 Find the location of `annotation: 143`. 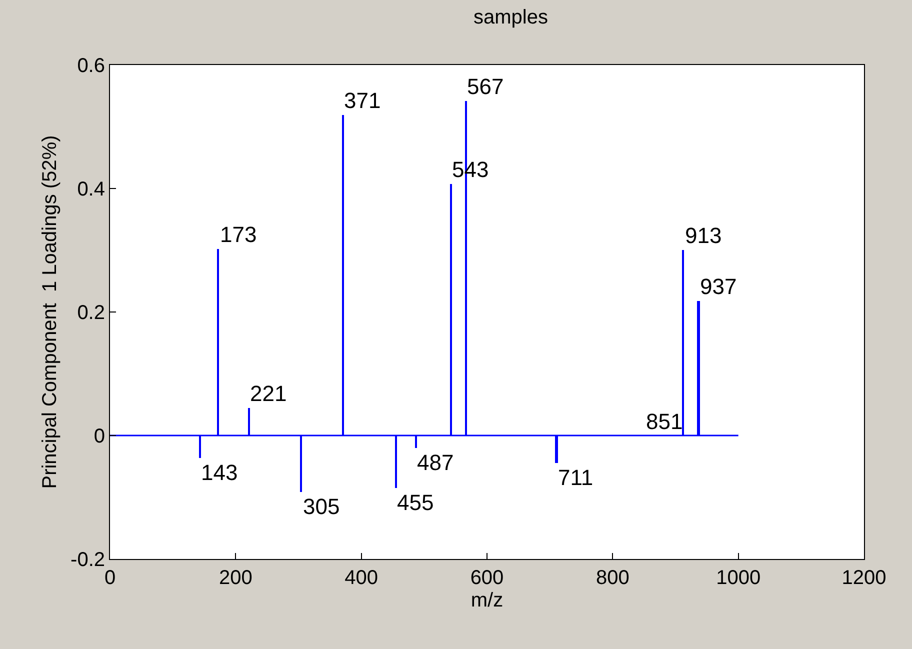

annotation: 143 is located at coordinates (219, 472).